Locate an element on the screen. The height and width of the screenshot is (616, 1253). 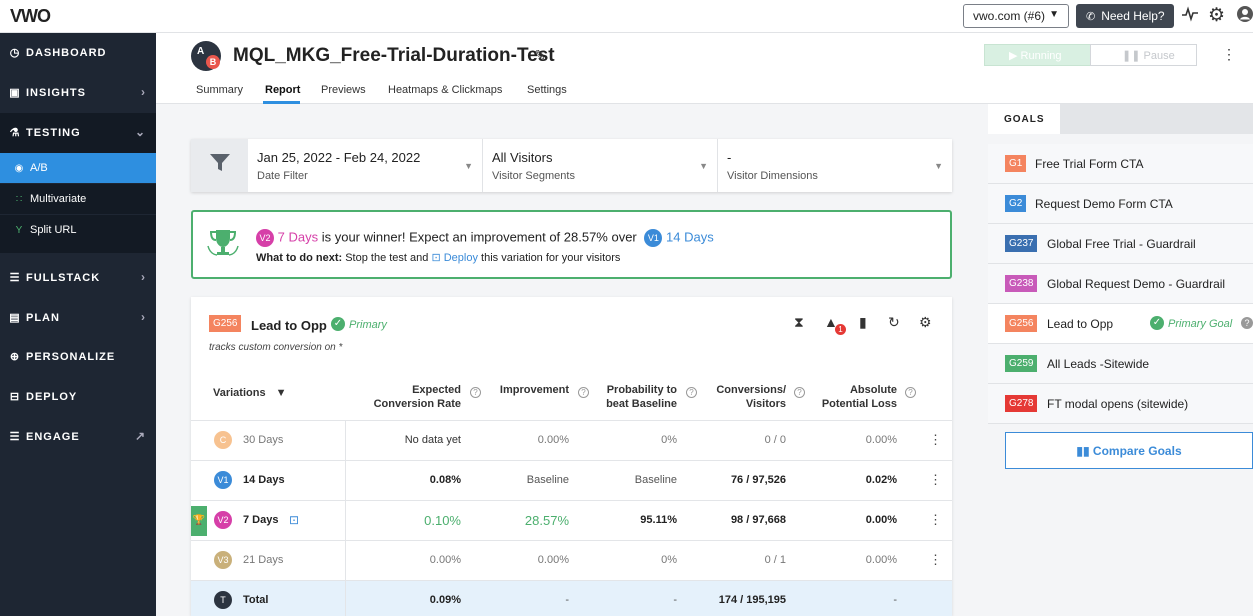
goal-subtitle: tracks custom conversion on * is located at coordinates (276, 347).